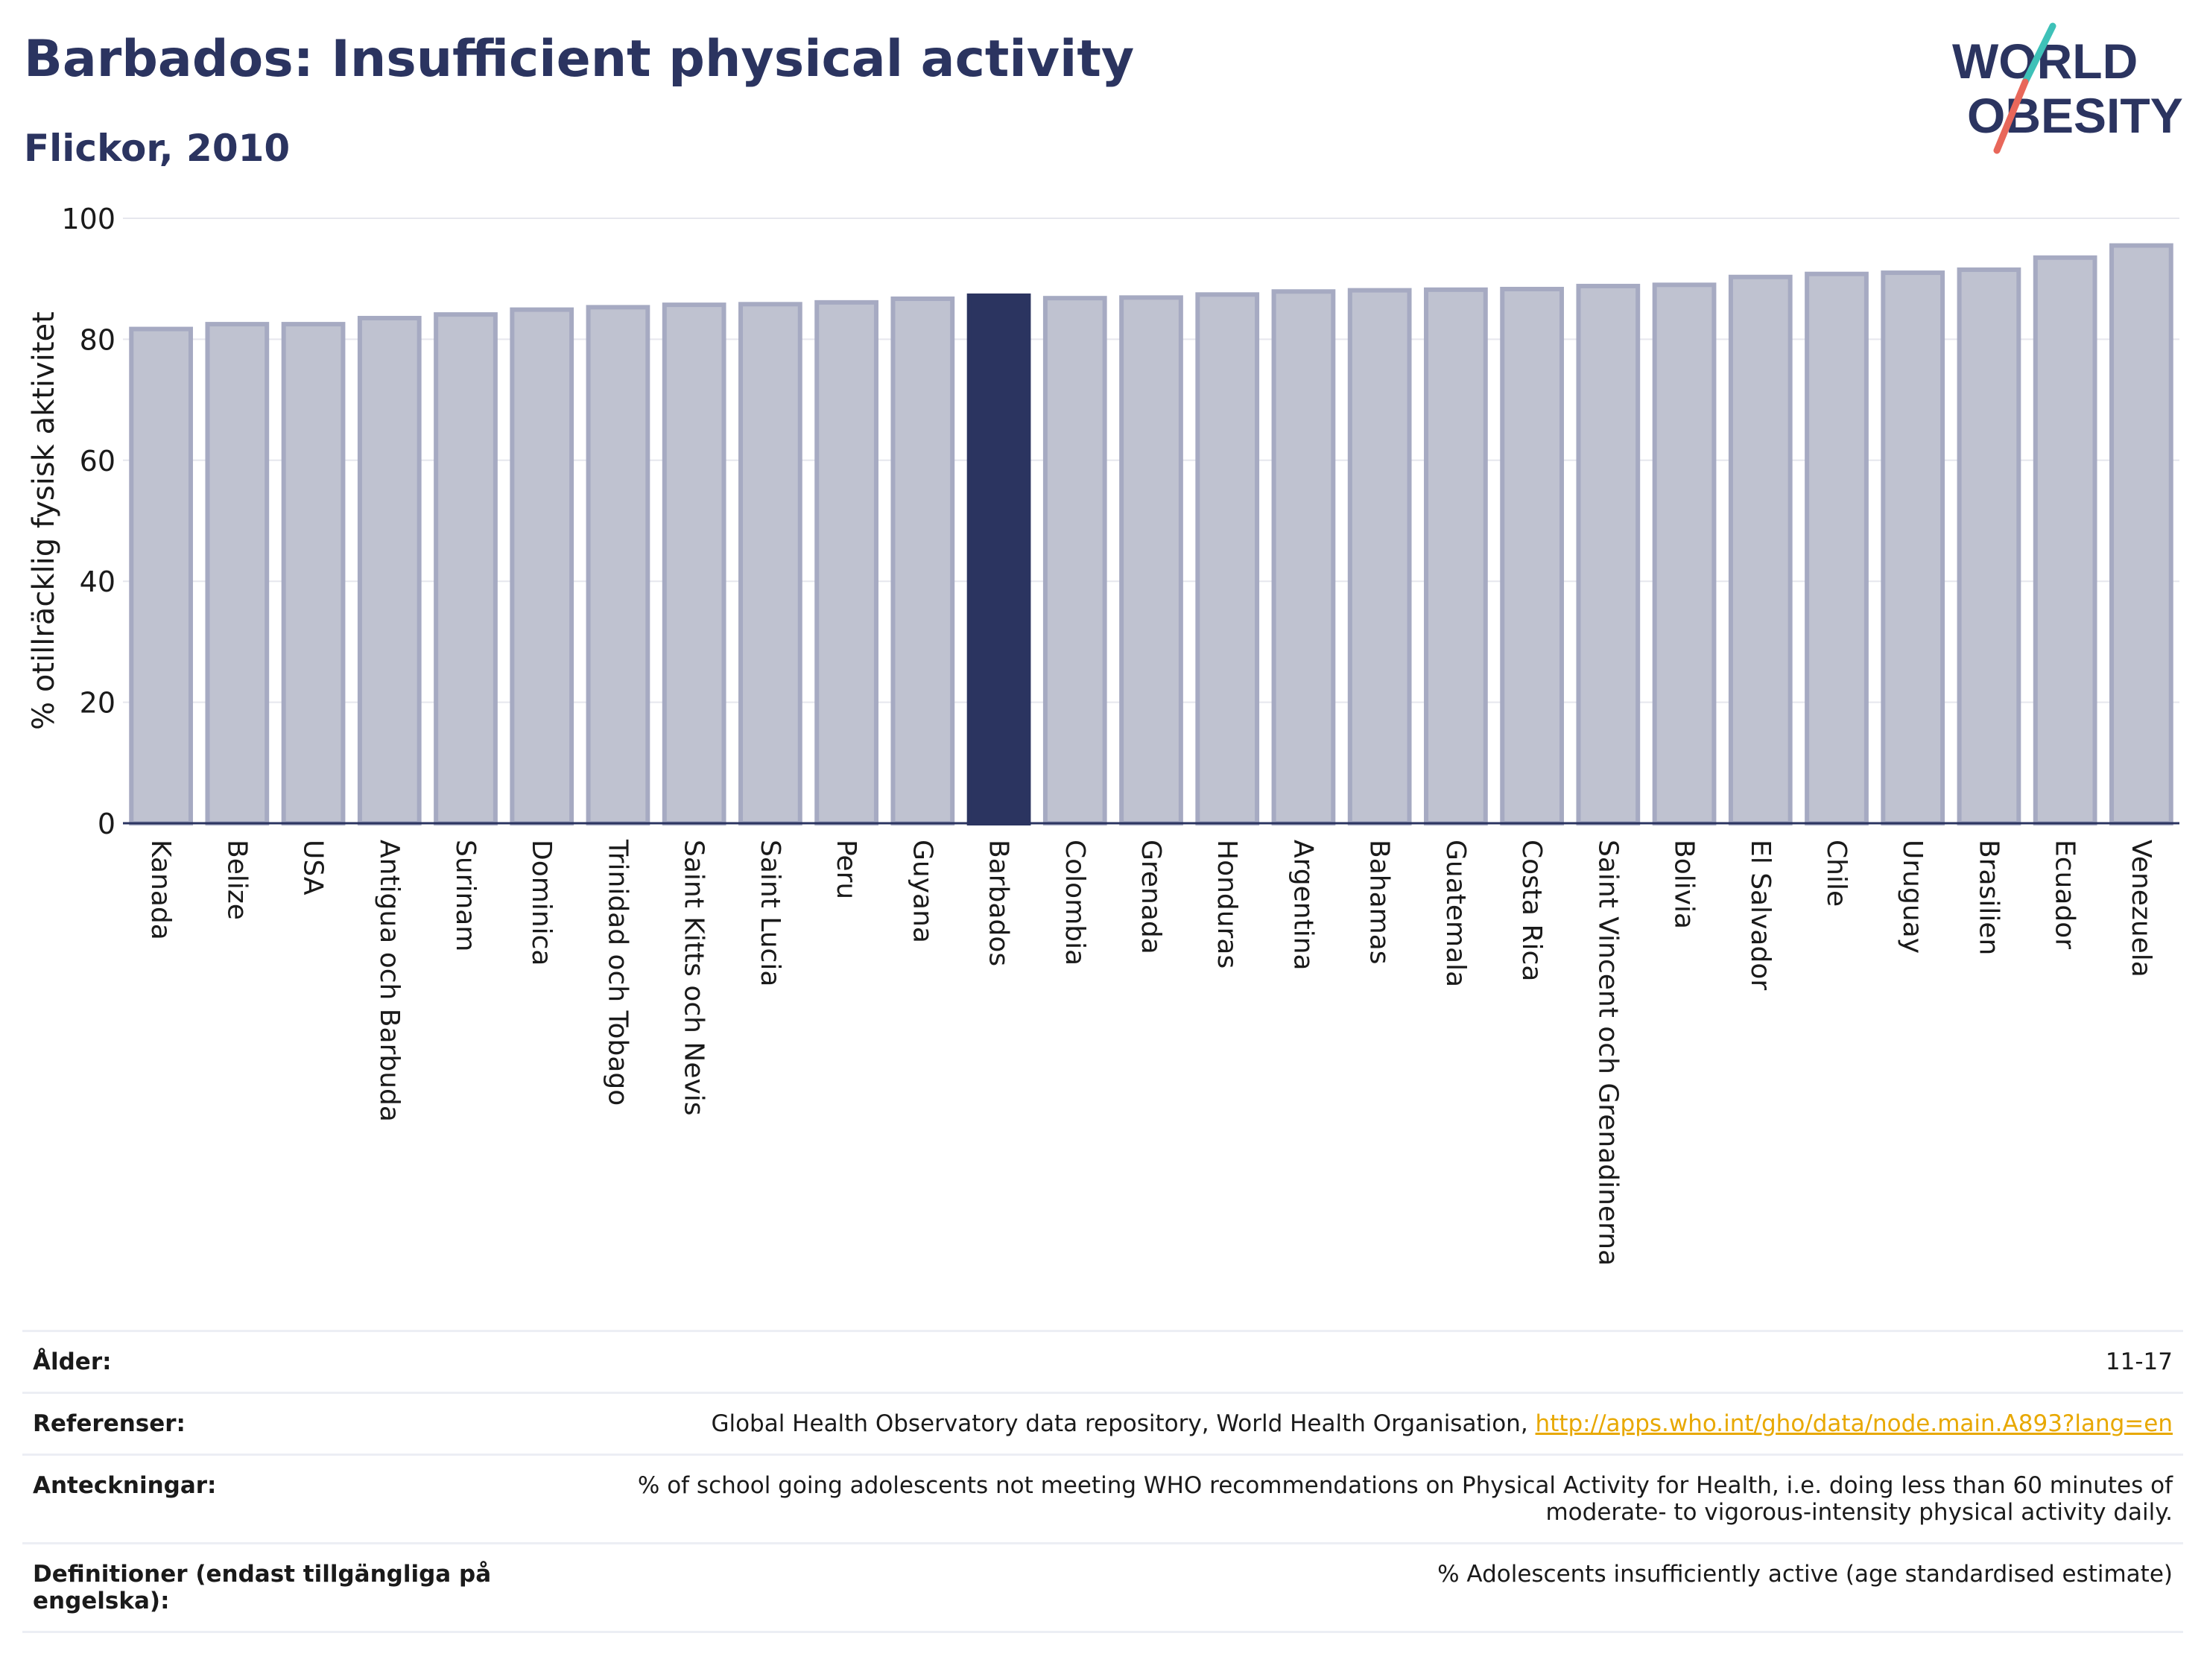 The height and width of the screenshot is (1680, 2204). Describe the element at coordinates (466, 569) in the screenshot. I see `bar-surinam` at that location.